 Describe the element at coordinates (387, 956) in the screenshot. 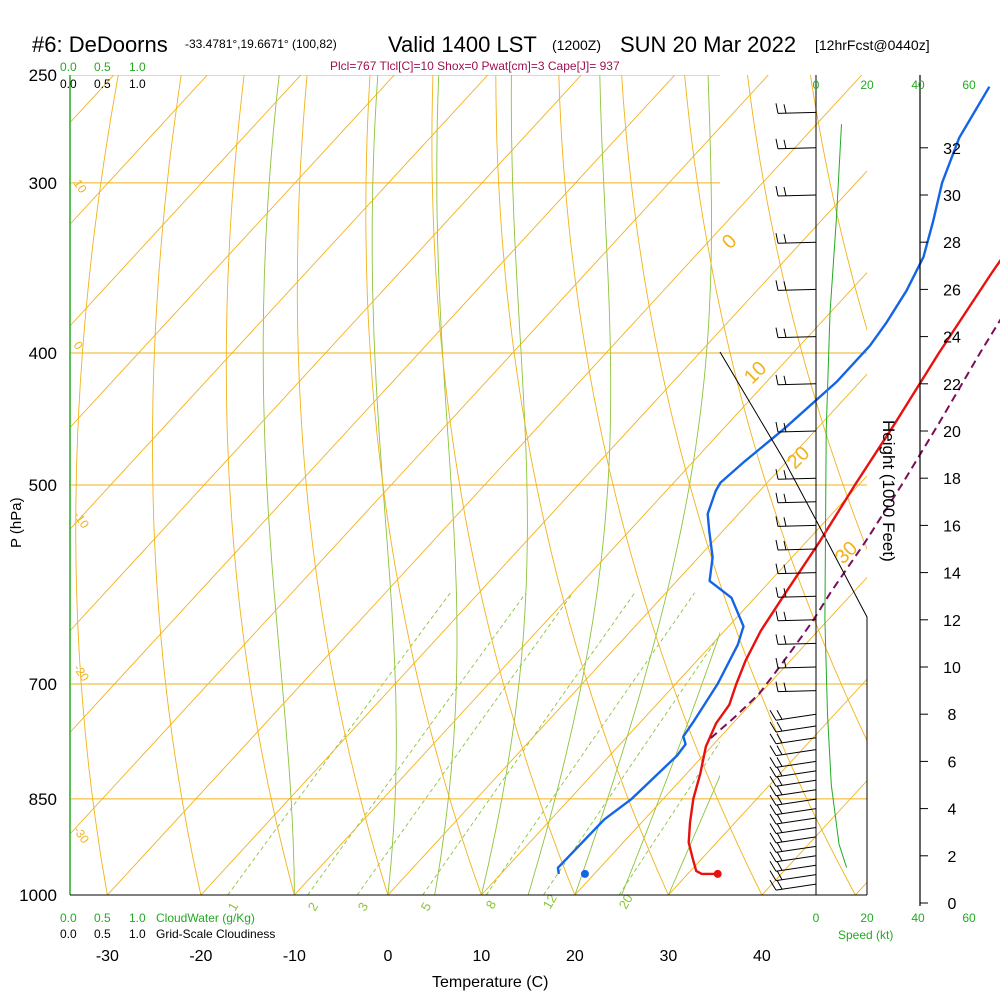

I see `temperature-tick-label: 0` at that location.